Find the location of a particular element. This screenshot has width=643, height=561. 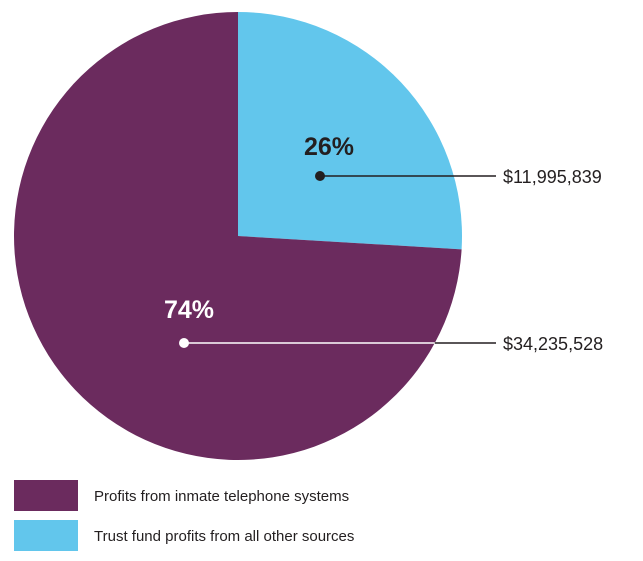

legend-label-telephone: Profits from inmate telephone systems is located at coordinates (221, 496).